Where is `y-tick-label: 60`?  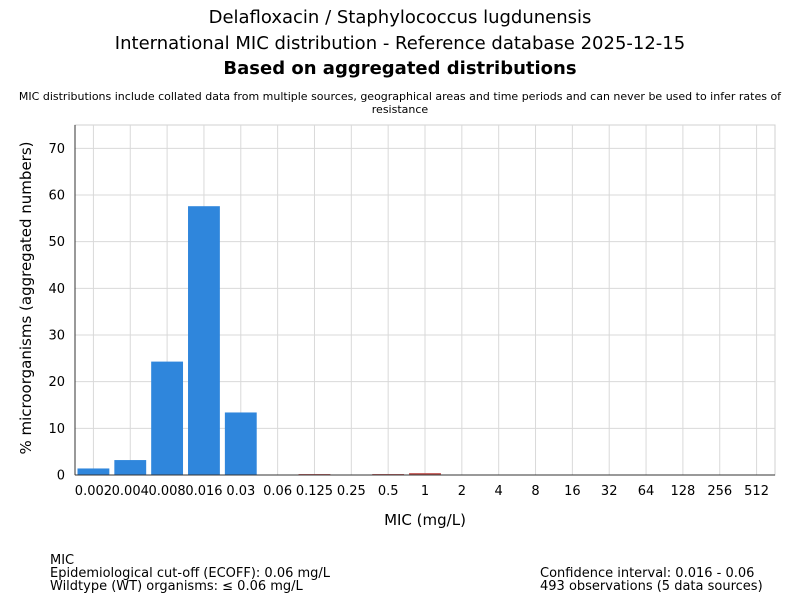
y-tick-label: 60 is located at coordinates (56, 196).